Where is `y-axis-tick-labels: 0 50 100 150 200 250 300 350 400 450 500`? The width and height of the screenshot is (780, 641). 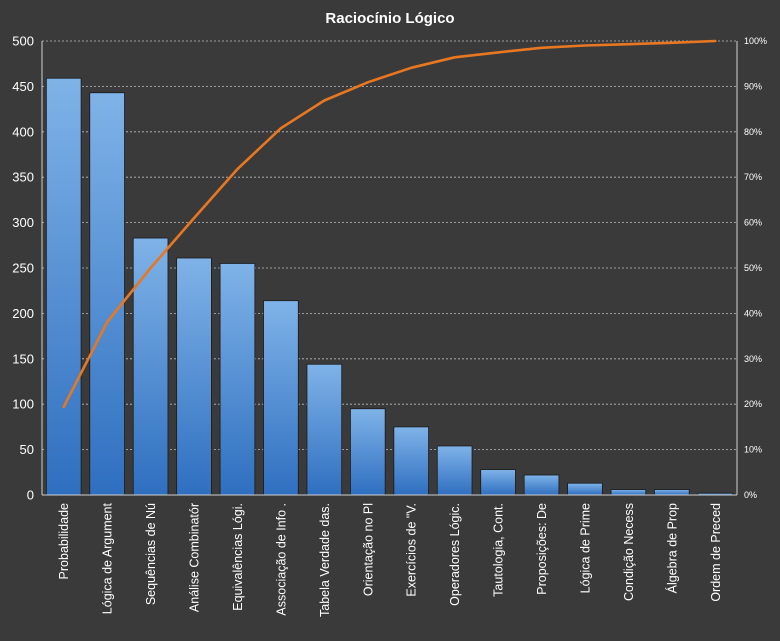 y-axis-tick-labels: 0 50 100 150 200 250 300 350 400 450 500 is located at coordinates (23, 268).